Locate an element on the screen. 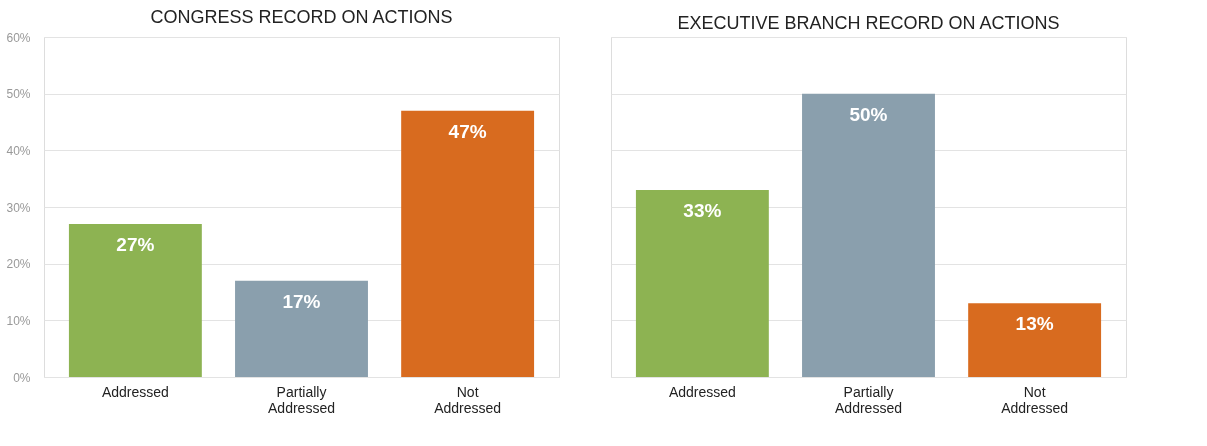  data-label: 27% is located at coordinates (135, 244).